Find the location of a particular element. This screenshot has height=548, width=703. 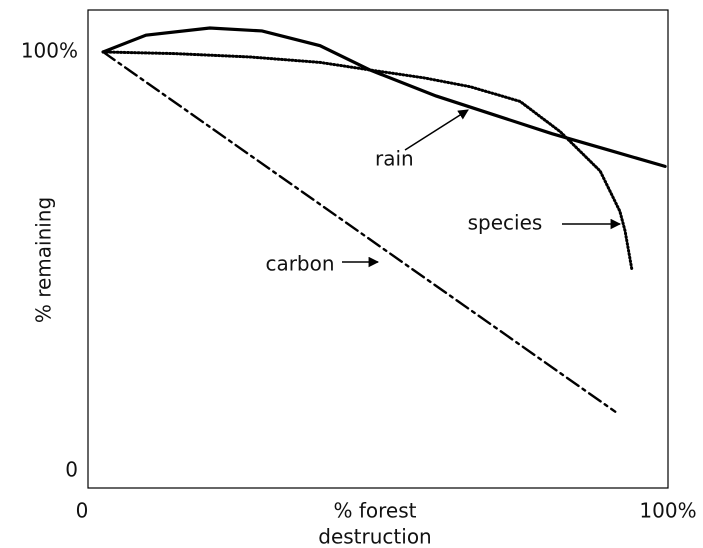

x-tick-label: 100% is located at coordinates (667, 511).